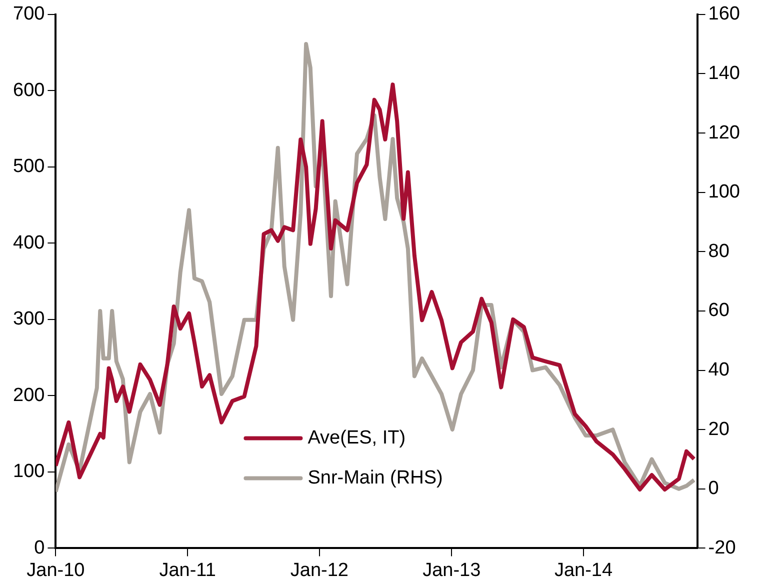 Image resolution: width=763 pixels, height=585 pixels. I want to click on y2-tick-label: 120, so click(724, 133).